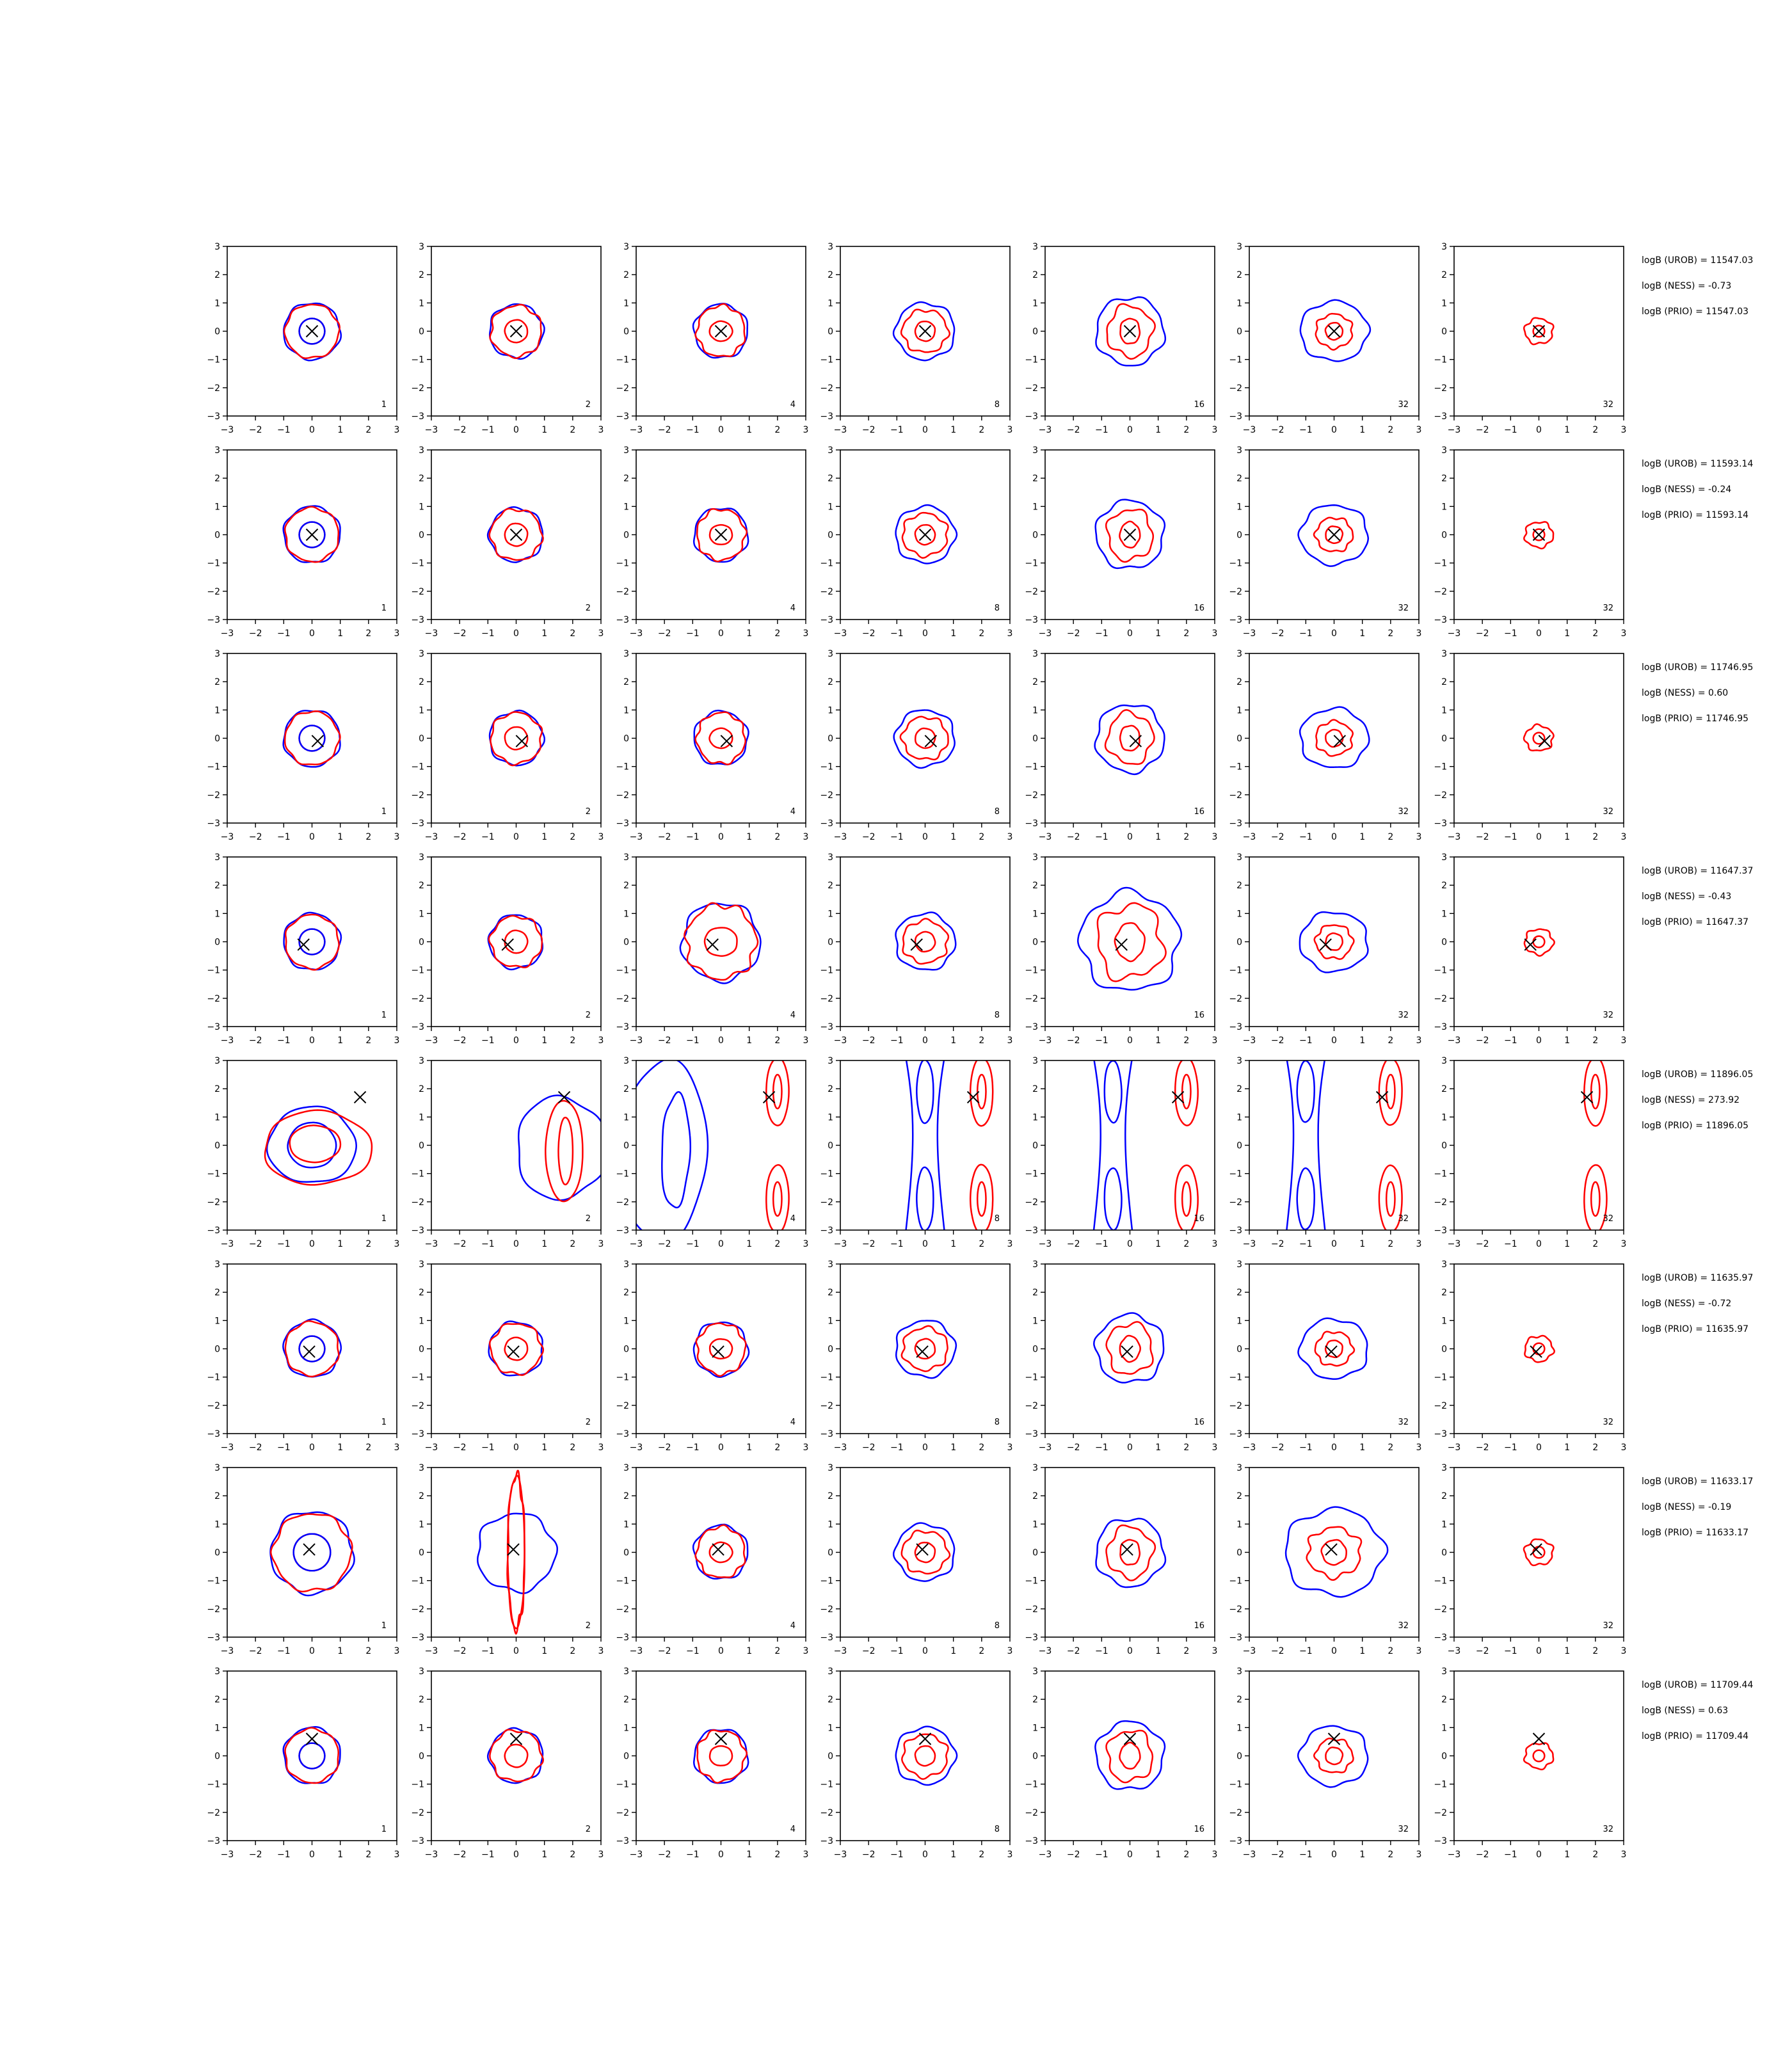  What do you see at coordinates (507, 1763) in the screenshot?
I see `panel-r8-c2: −3−3 −2 −2 −1 −1 0 0 1 1 2 2 3 3 2` at bounding box center [507, 1763].